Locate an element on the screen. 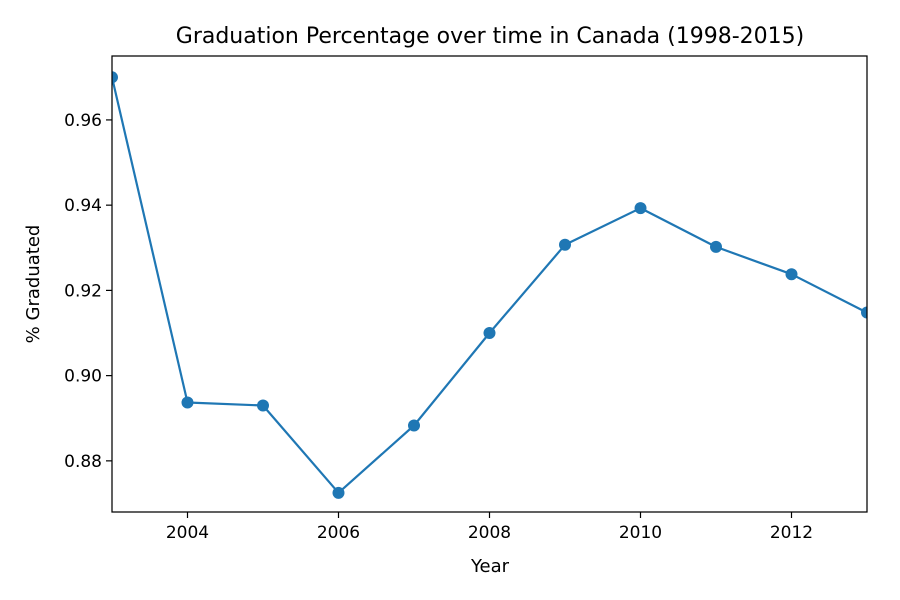  y-tick-label: 0.94 is located at coordinates (83, 206).